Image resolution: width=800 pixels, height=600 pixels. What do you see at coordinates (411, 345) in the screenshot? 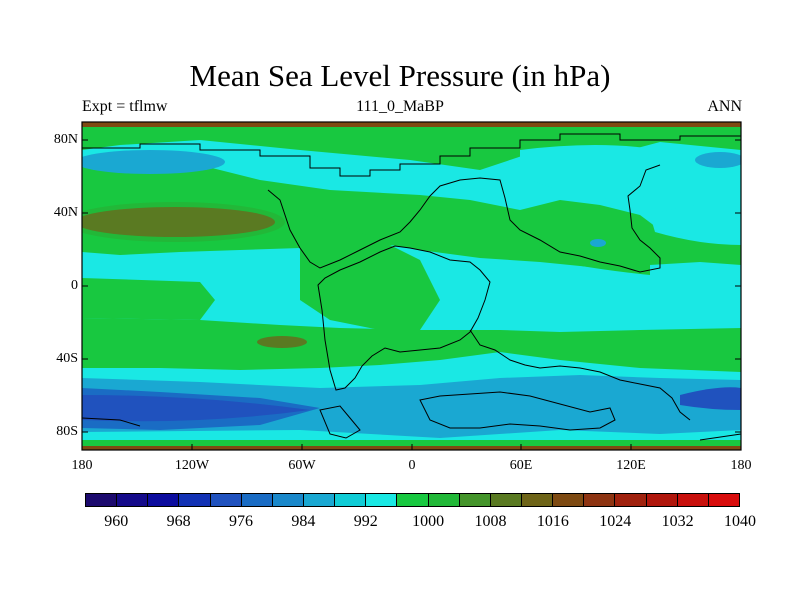
I see `contour-band-south-subtropical` at bounding box center [411, 345].